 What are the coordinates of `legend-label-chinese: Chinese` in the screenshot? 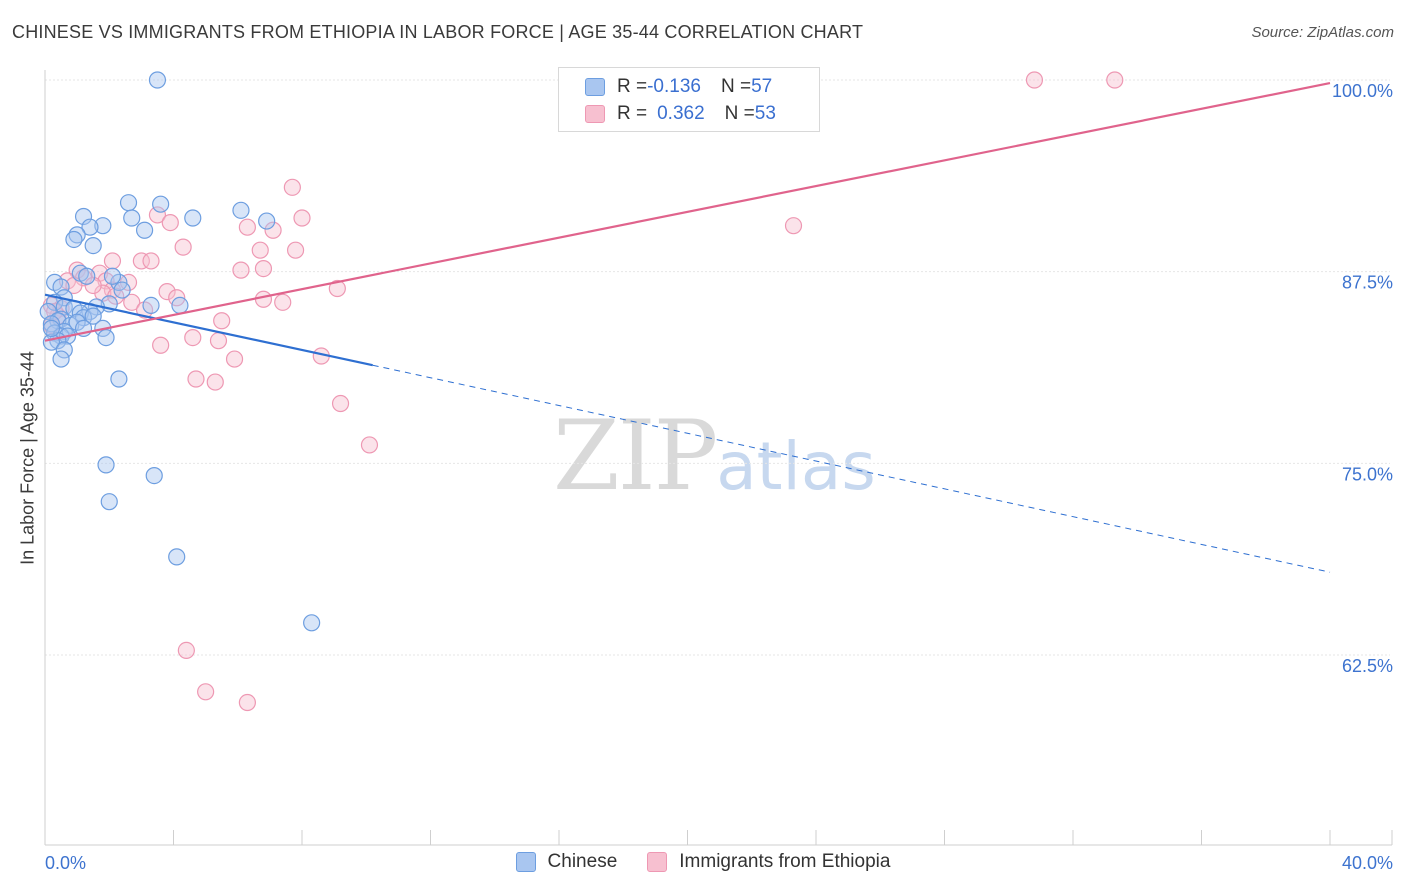 It's located at (582, 861).